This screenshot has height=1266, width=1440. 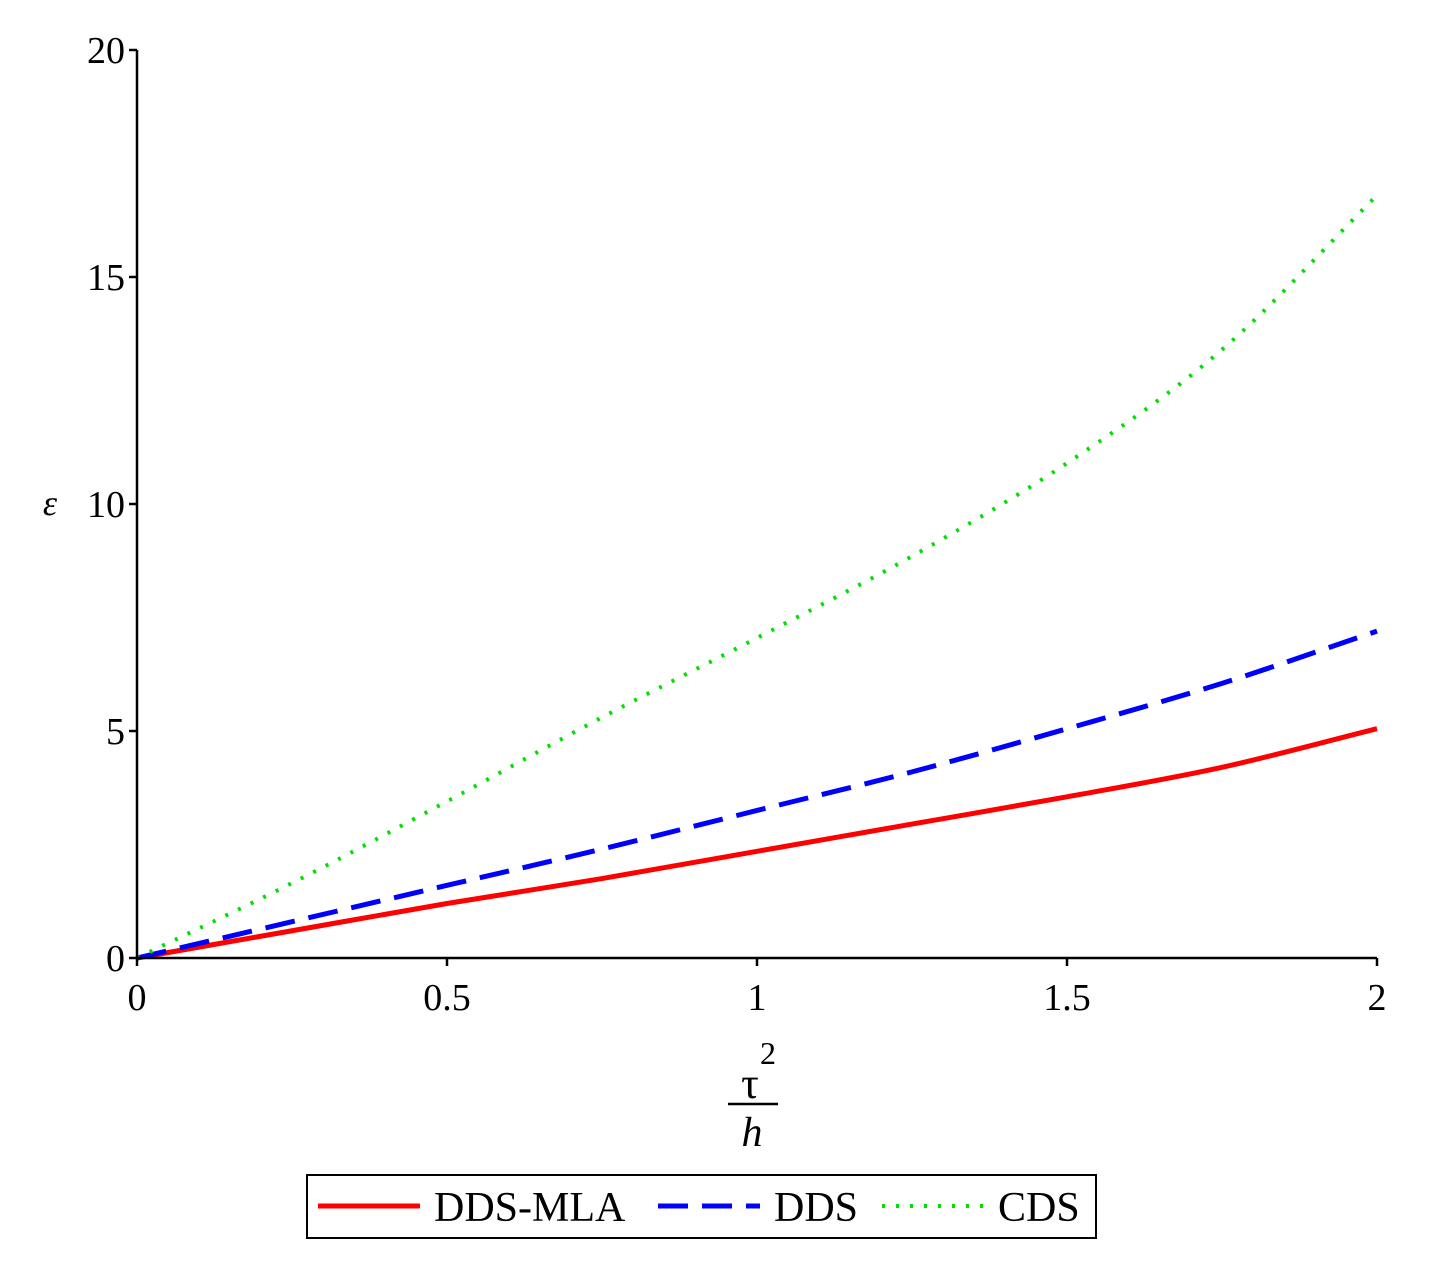 What do you see at coordinates (752, 1133) in the screenshot?
I see `x-axis-label-denominator: h` at bounding box center [752, 1133].